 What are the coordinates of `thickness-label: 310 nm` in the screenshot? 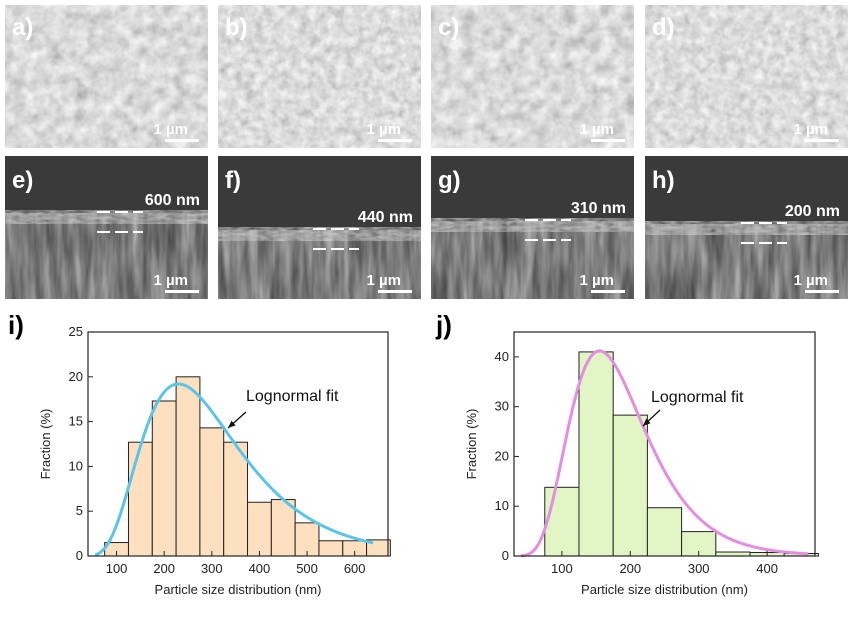 It's located at (598, 208).